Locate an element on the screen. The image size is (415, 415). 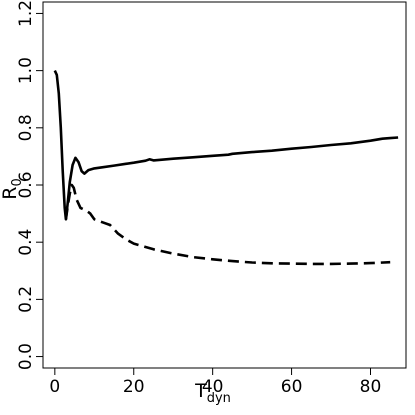
x-axis-label: Tdyn is located at coordinates (212, 393).